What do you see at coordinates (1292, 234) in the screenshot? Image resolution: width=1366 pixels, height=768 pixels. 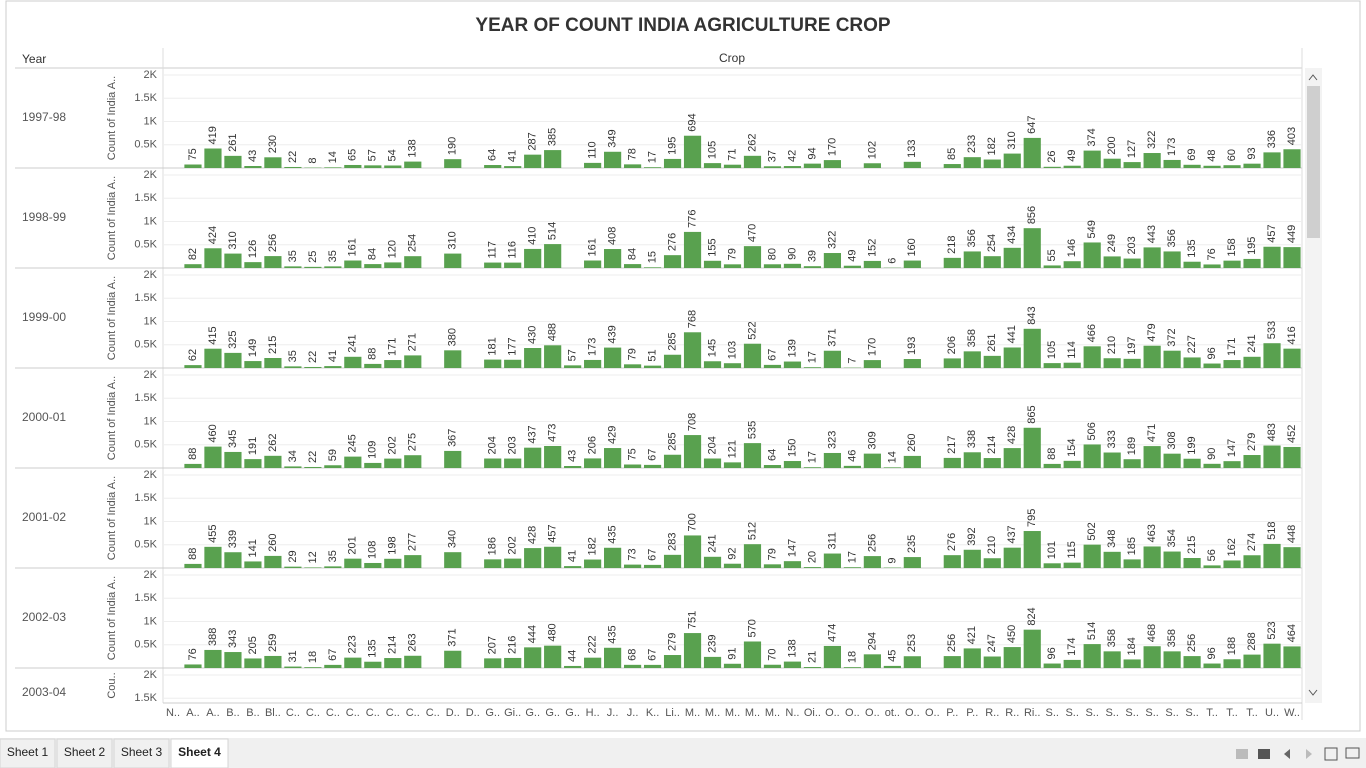 I see `value-label: 449` at bounding box center [1292, 234].